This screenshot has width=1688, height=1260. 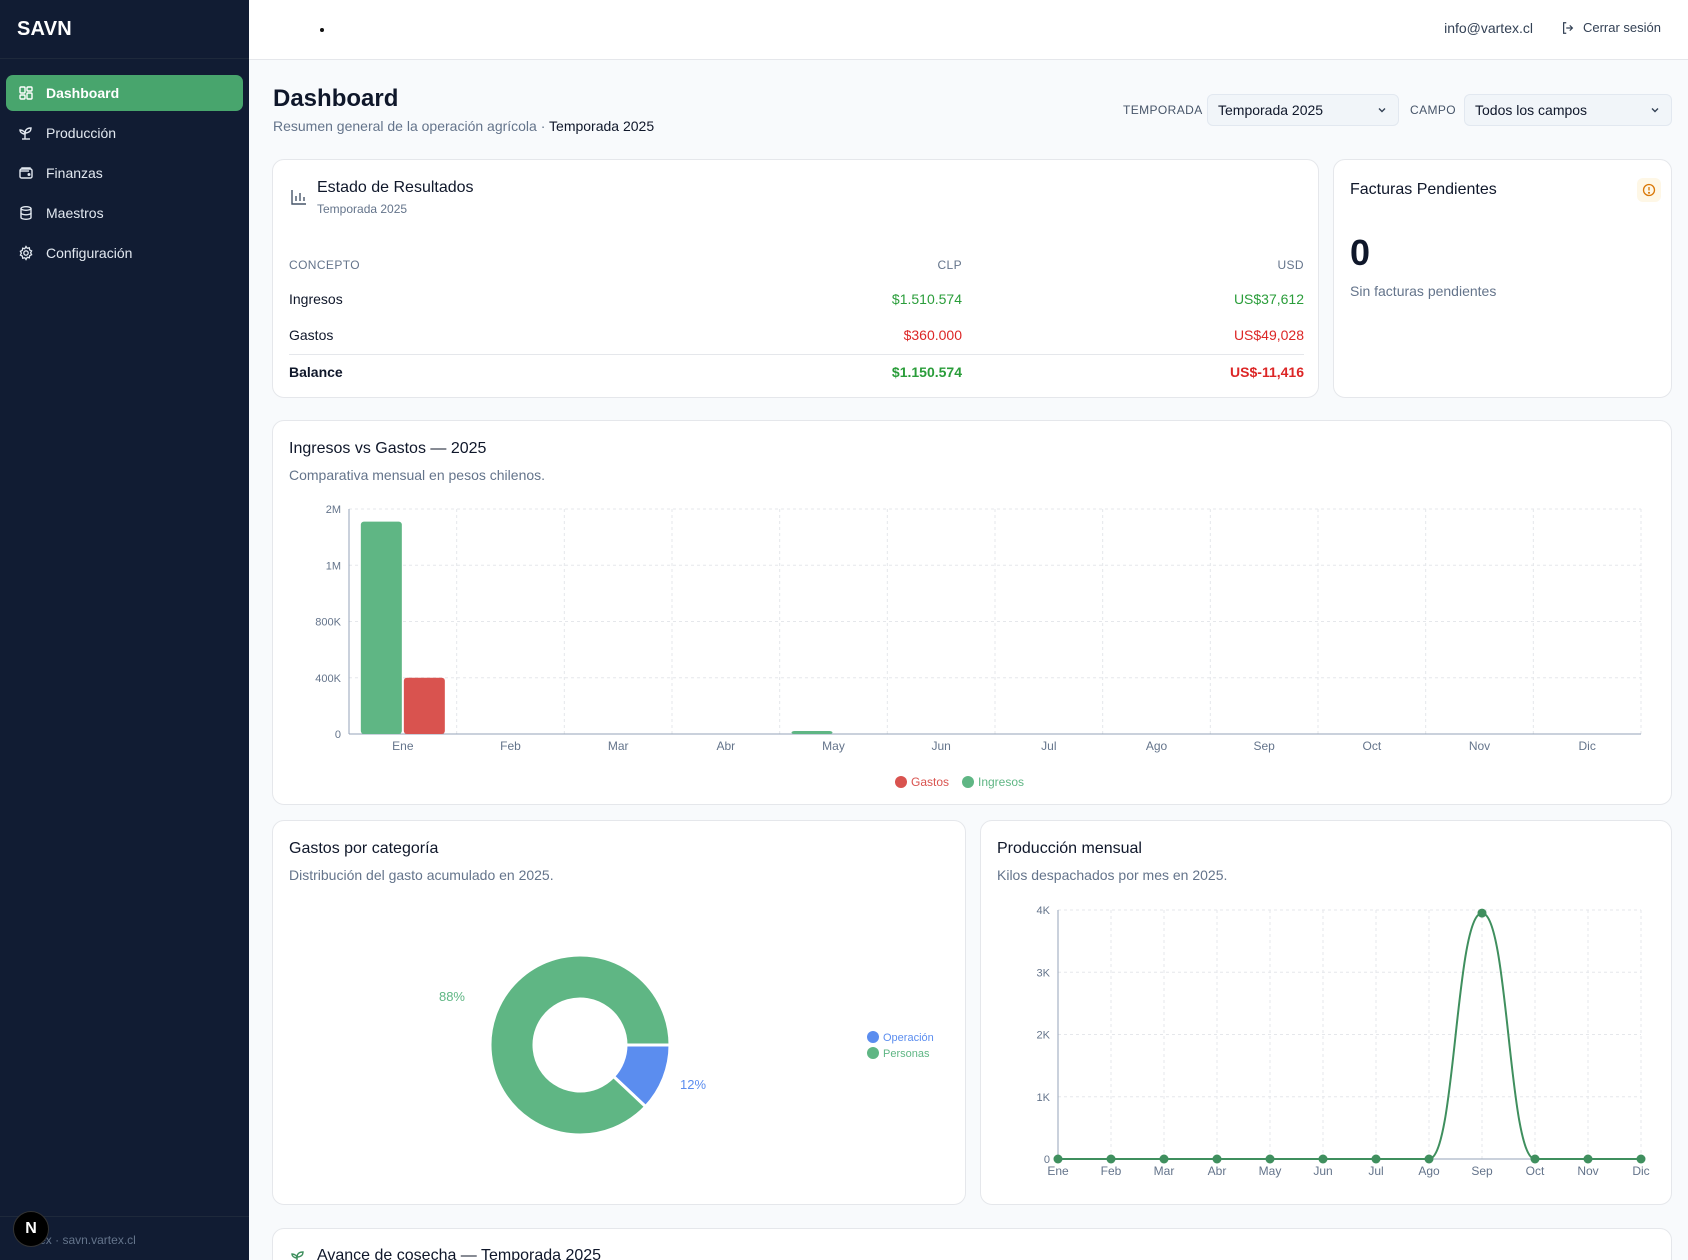 What do you see at coordinates (833, 746) in the screenshot?
I see `x-tick-label: May` at bounding box center [833, 746].